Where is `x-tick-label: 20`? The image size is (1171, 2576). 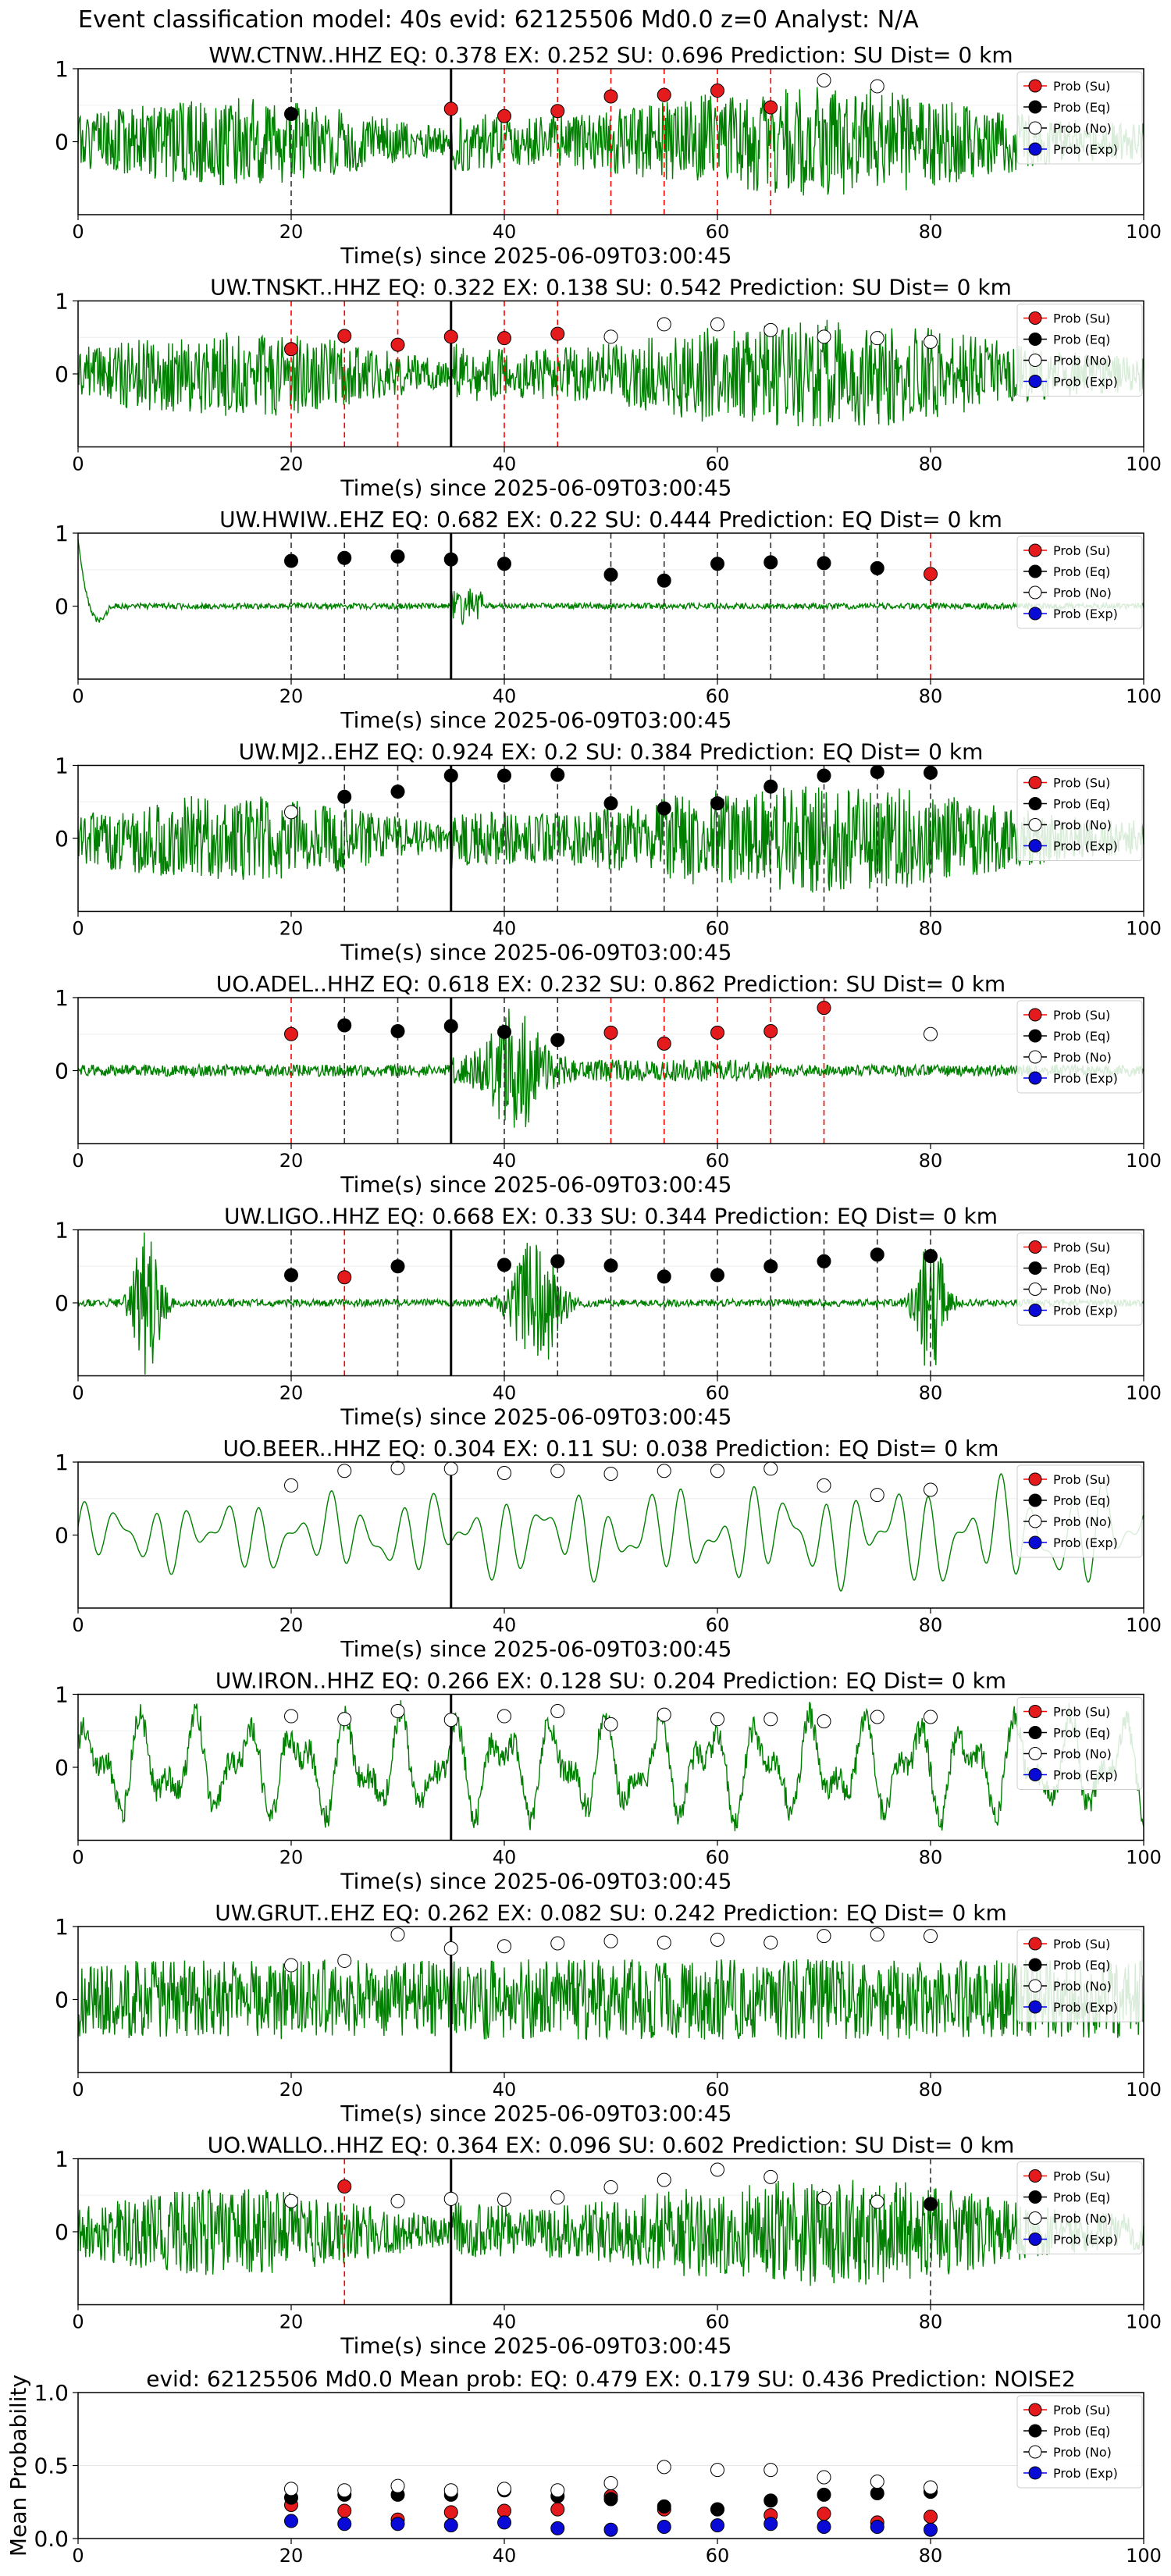 x-tick-label: 20 is located at coordinates (291, 464).